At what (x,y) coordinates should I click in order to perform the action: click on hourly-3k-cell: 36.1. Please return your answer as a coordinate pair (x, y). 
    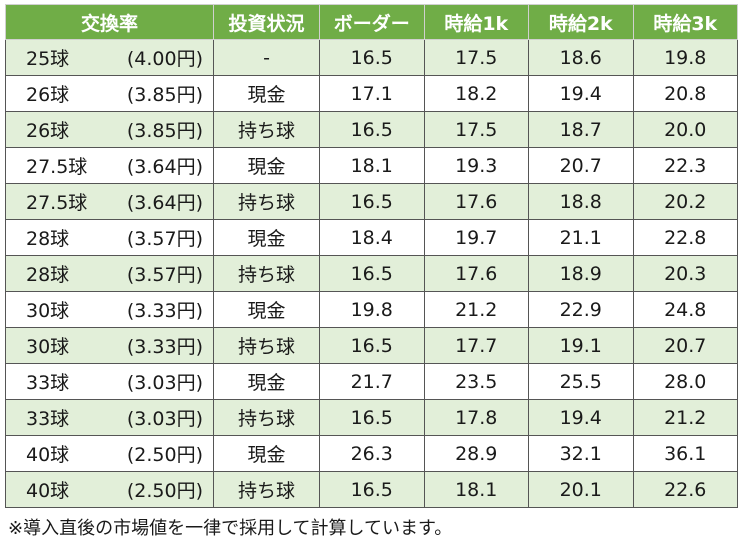
    Looking at the image, I should click on (685, 453).